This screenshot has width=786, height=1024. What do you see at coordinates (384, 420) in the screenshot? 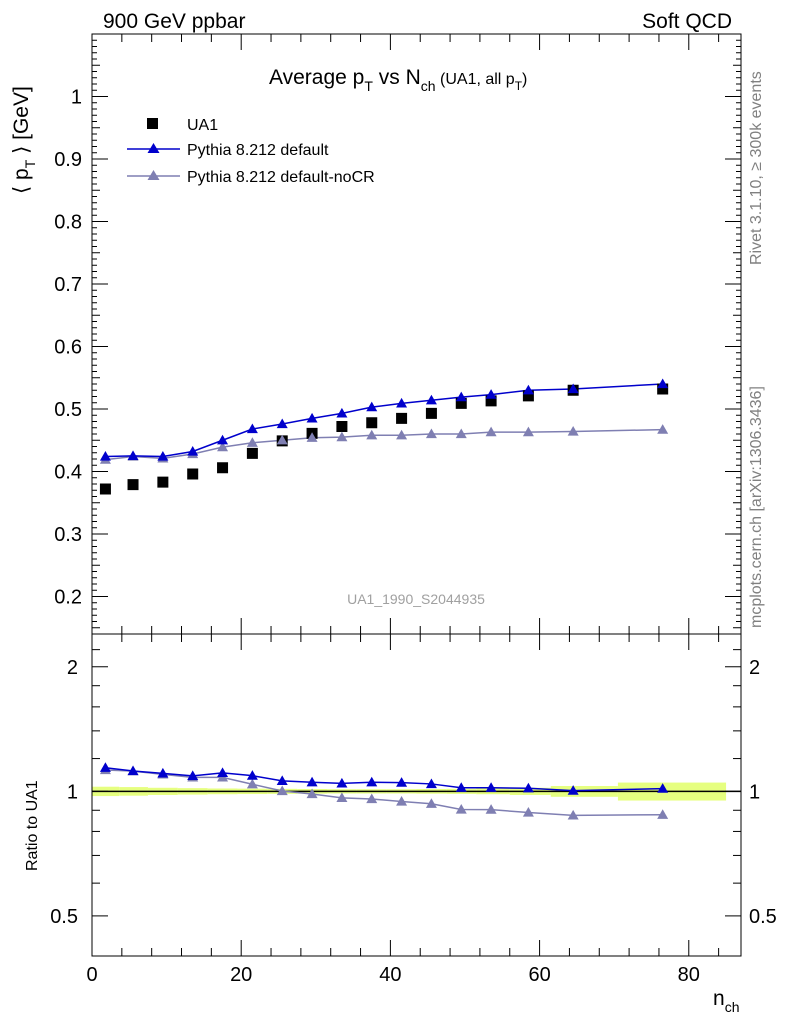
I see `series-line-pythia-default` at bounding box center [384, 420].